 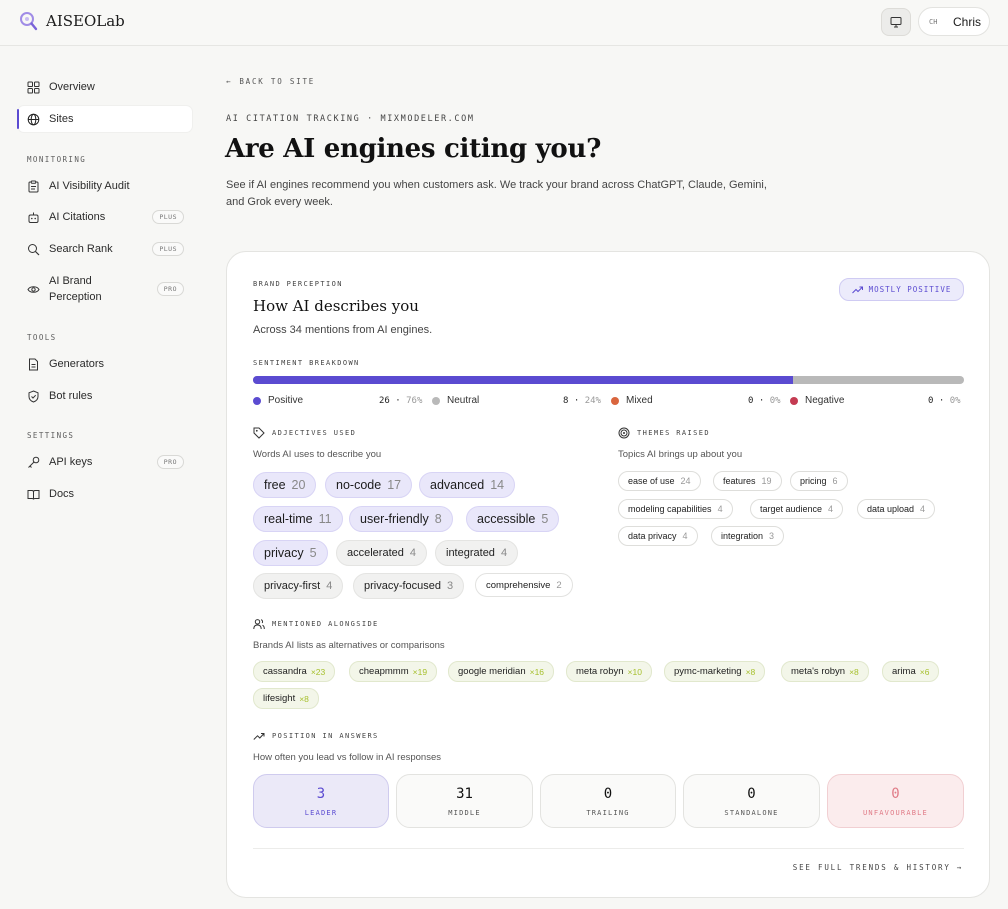 What do you see at coordinates (321, 793) in the screenshot?
I see `position-value: 3` at bounding box center [321, 793].